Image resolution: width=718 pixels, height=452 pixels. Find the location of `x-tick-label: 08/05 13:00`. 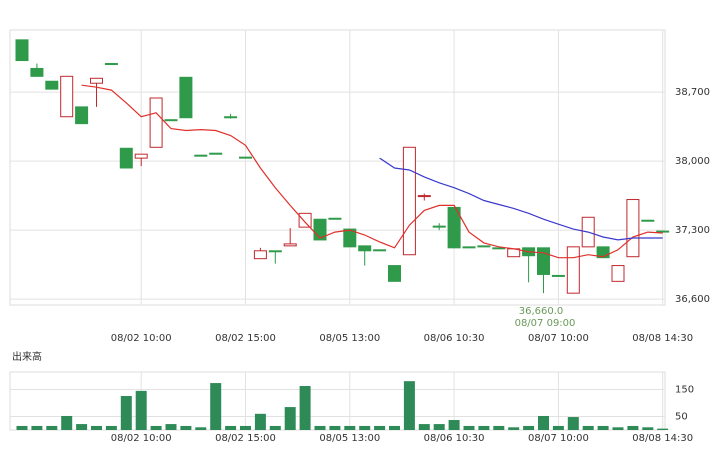

x-tick-label: 08/05 13:00 is located at coordinates (349, 338).